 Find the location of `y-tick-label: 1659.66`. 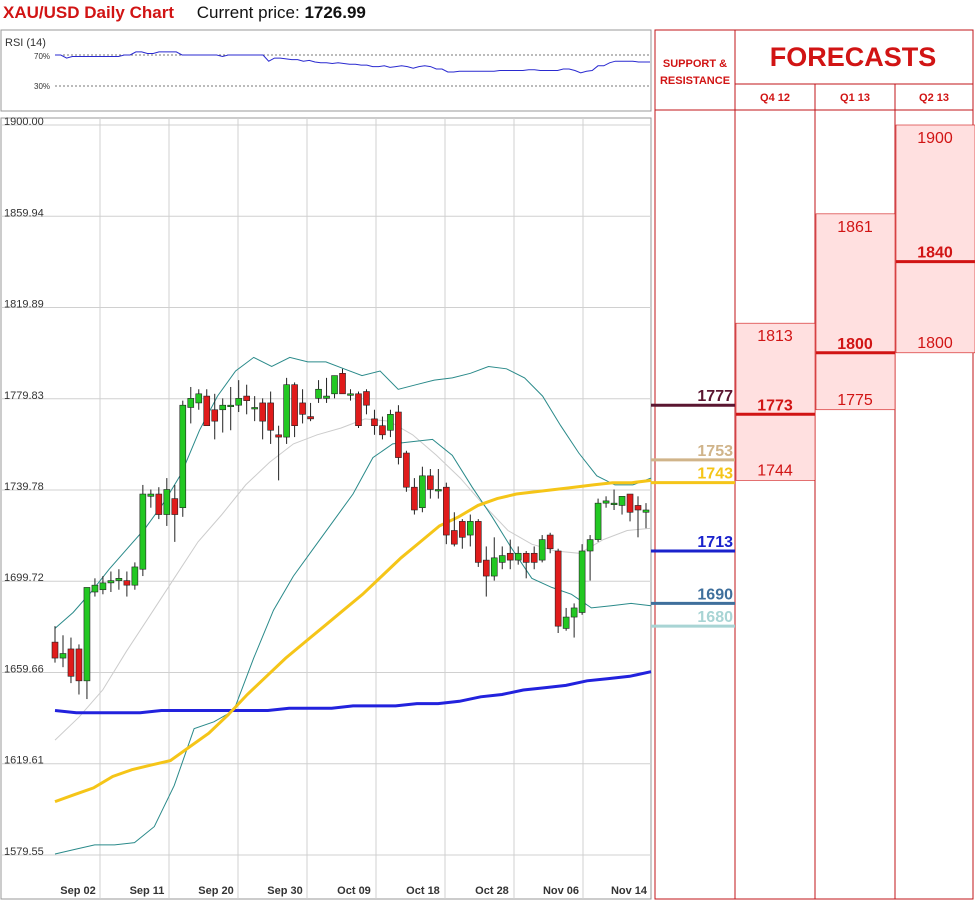

y-tick-label: 1659.66 is located at coordinates (24, 670).